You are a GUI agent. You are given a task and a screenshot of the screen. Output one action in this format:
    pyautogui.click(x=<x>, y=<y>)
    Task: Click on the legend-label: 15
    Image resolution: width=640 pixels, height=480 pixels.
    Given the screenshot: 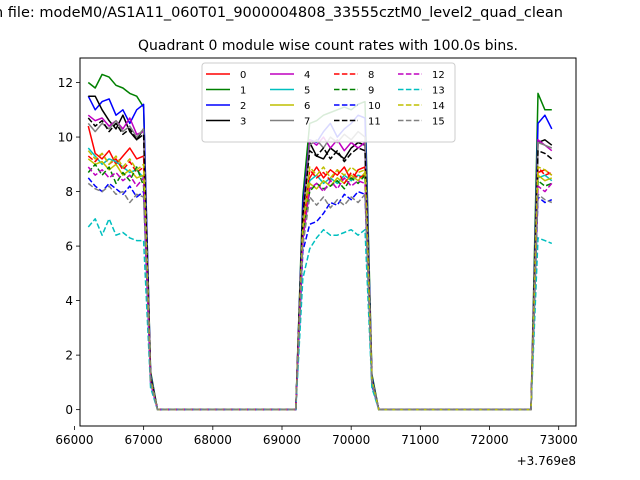 What is the action you would take?
    pyautogui.click(x=438, y=122)
    